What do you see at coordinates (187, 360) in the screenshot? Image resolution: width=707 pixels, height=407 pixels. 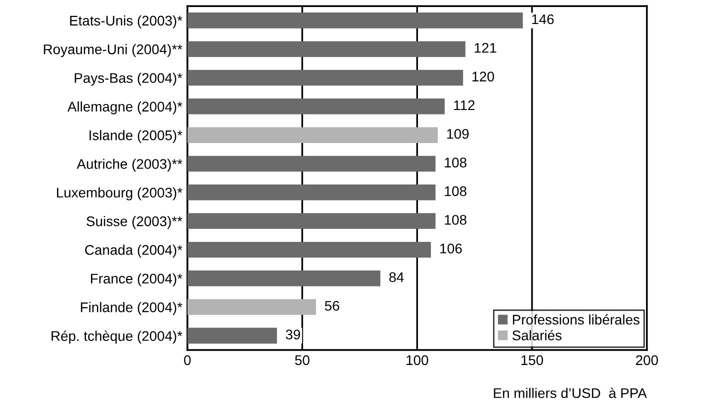 I see `x-tick-label: 0` at bounding box center [187, 360].